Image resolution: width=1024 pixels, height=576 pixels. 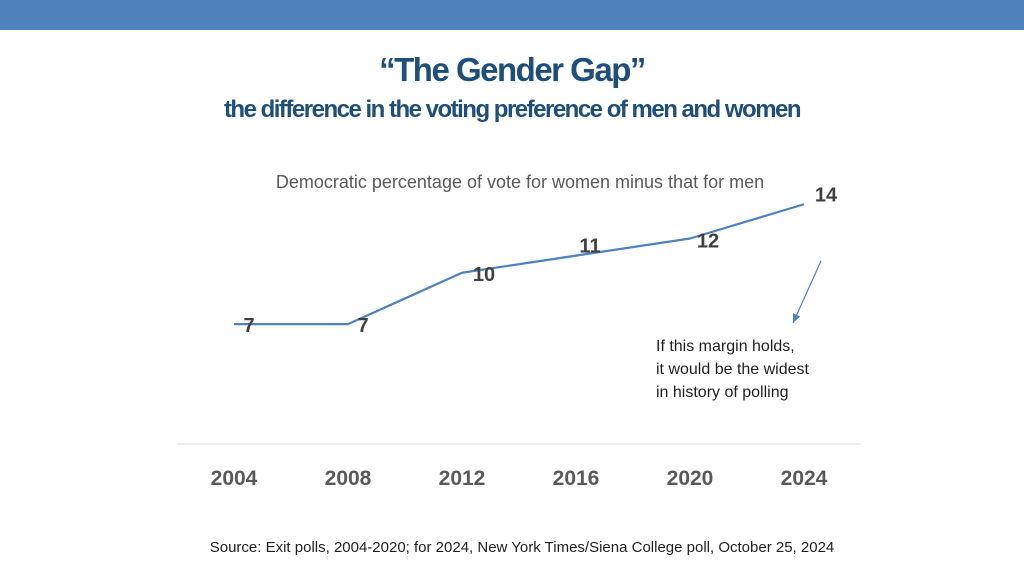 What do you see at coordinates (722, 392) in the screenshot?
I see `annotation-text-line: in history of polling` at bounding box center [722, 392].